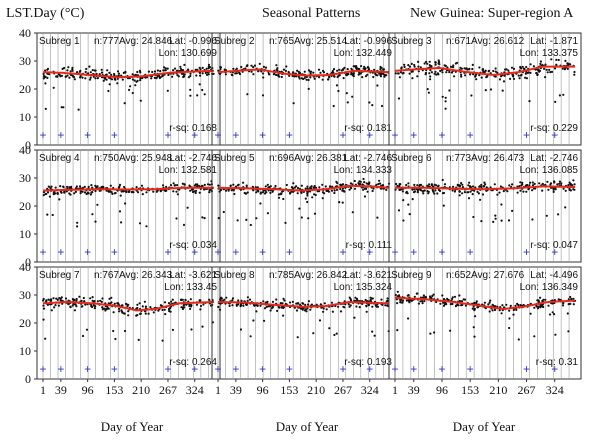  Describe the element at coordinates (492, 13) in the screenshot. I see `figure-subtitle: New Guinea: Super-region A` at that location.